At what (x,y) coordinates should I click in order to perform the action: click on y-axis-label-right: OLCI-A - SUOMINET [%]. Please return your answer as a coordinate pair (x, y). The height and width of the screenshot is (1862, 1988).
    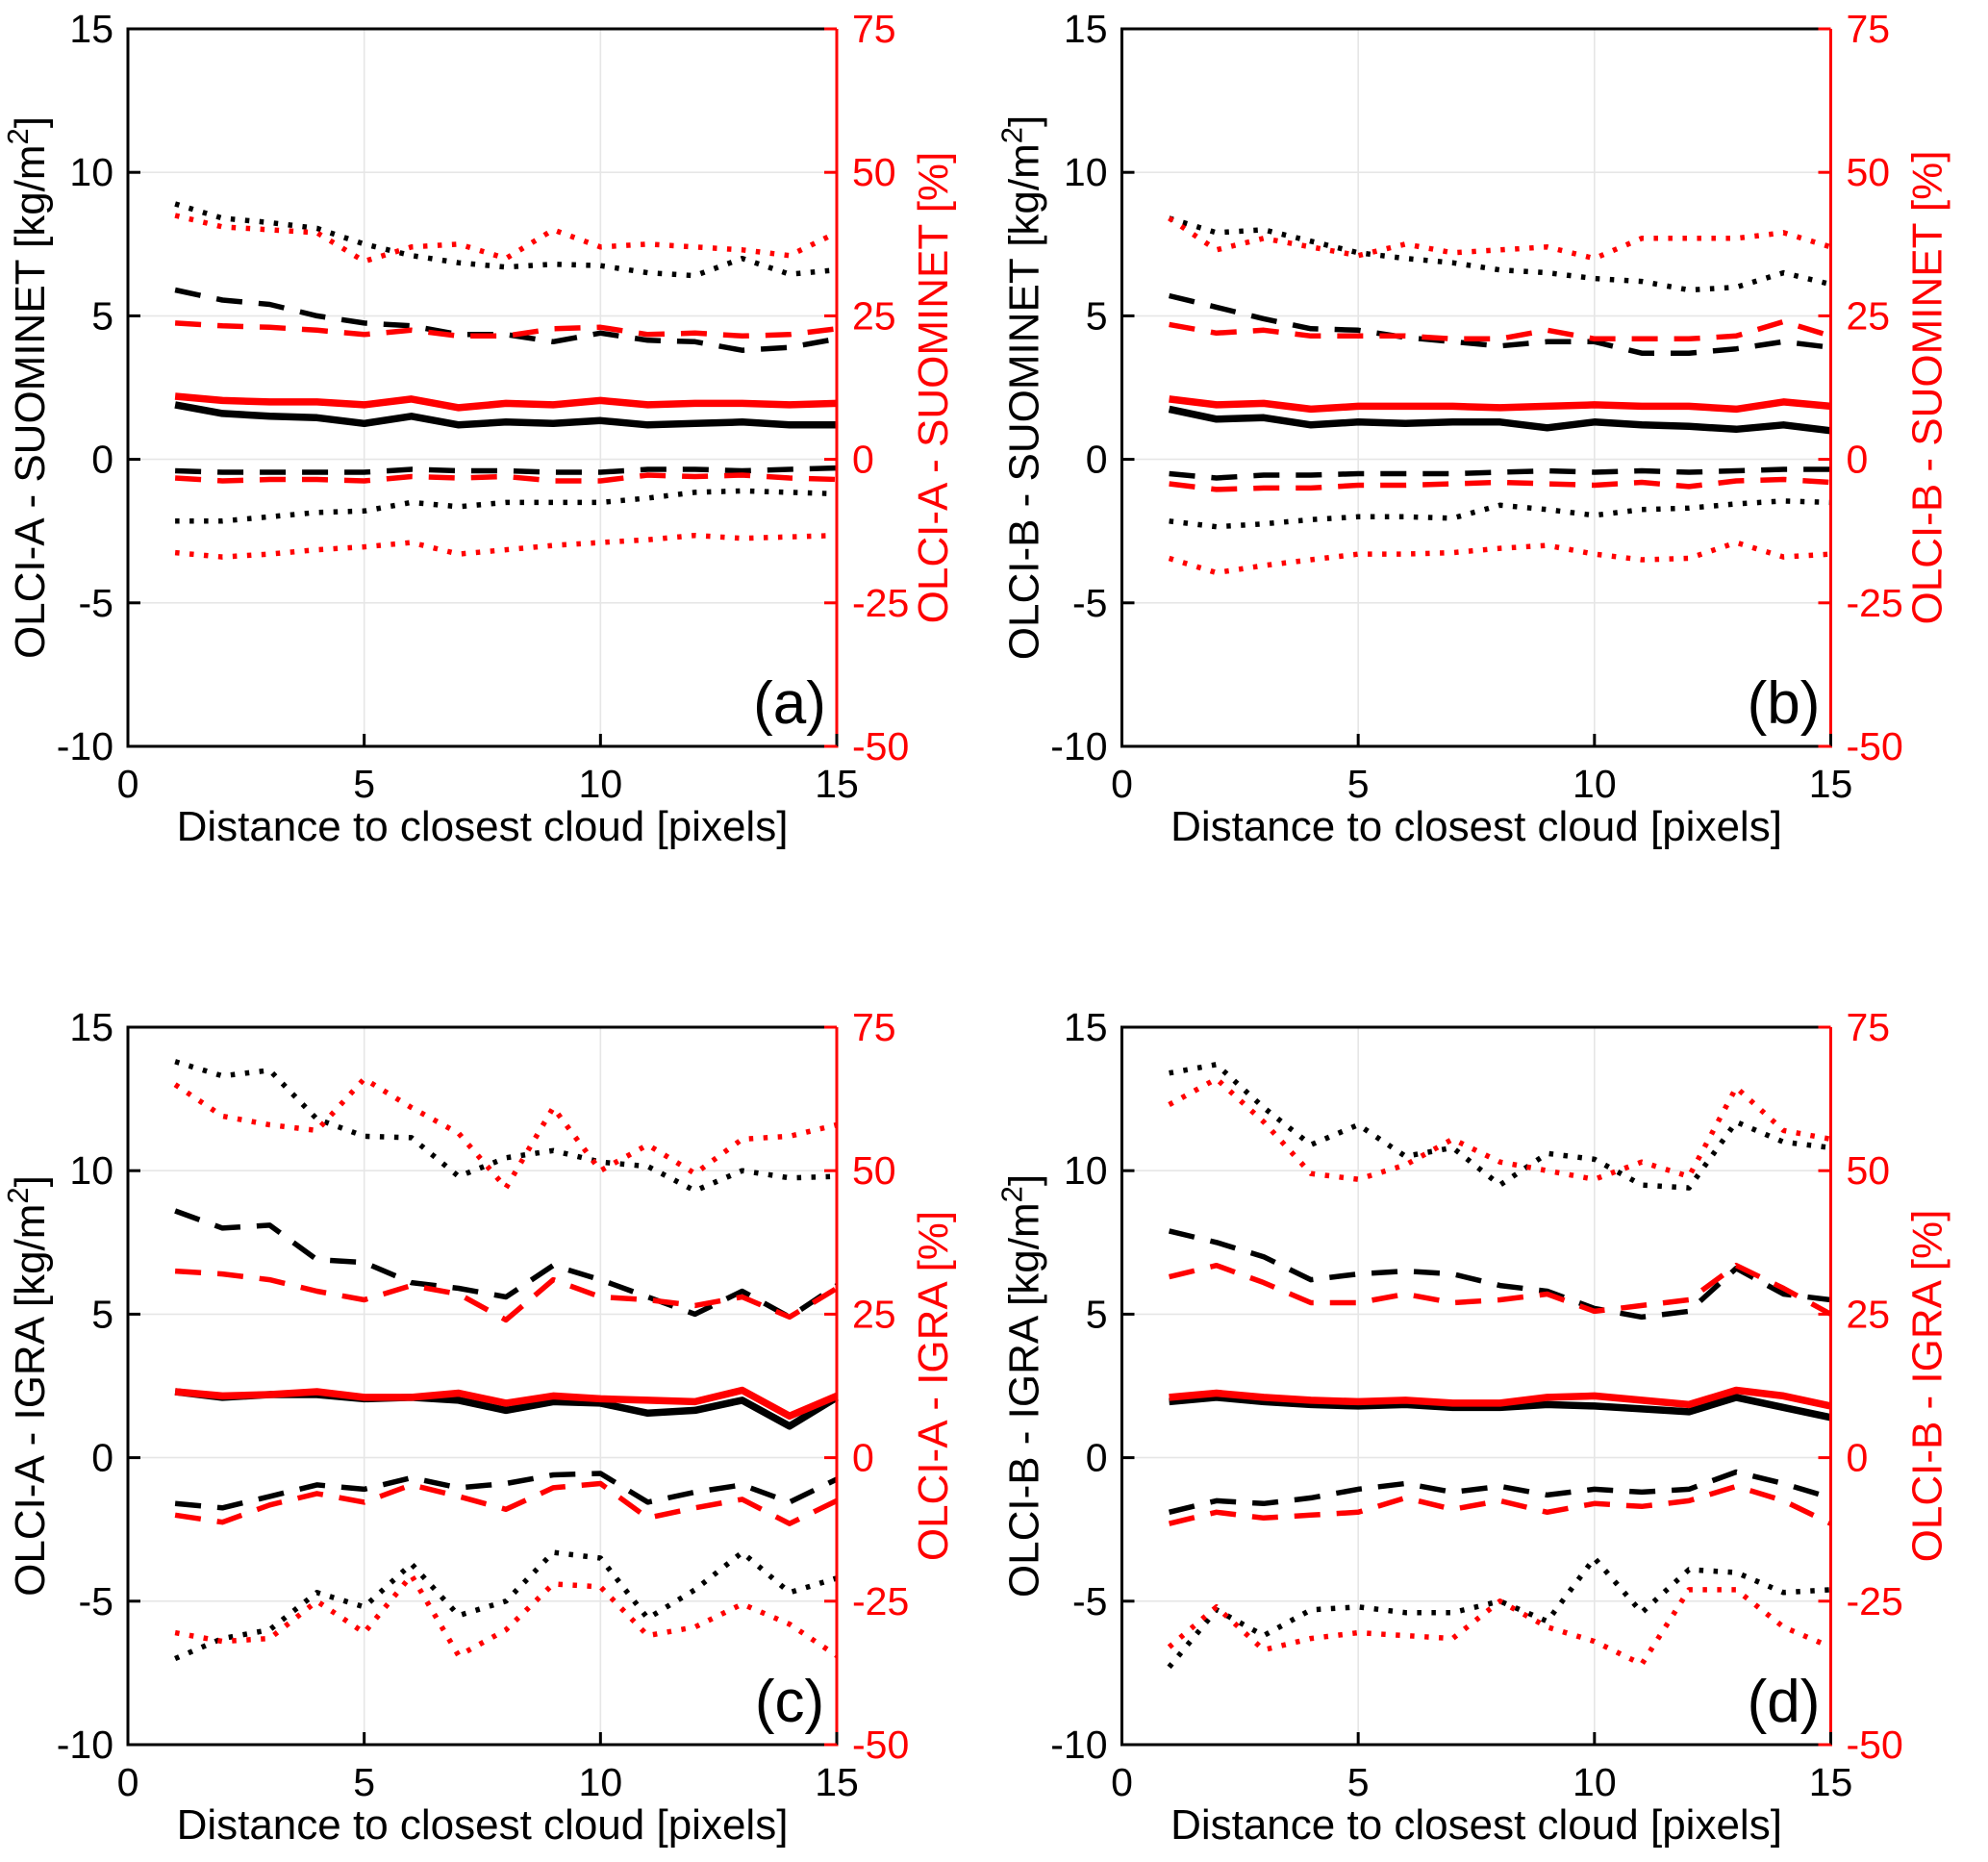
    Looking at the image, I should click on (933, 388).